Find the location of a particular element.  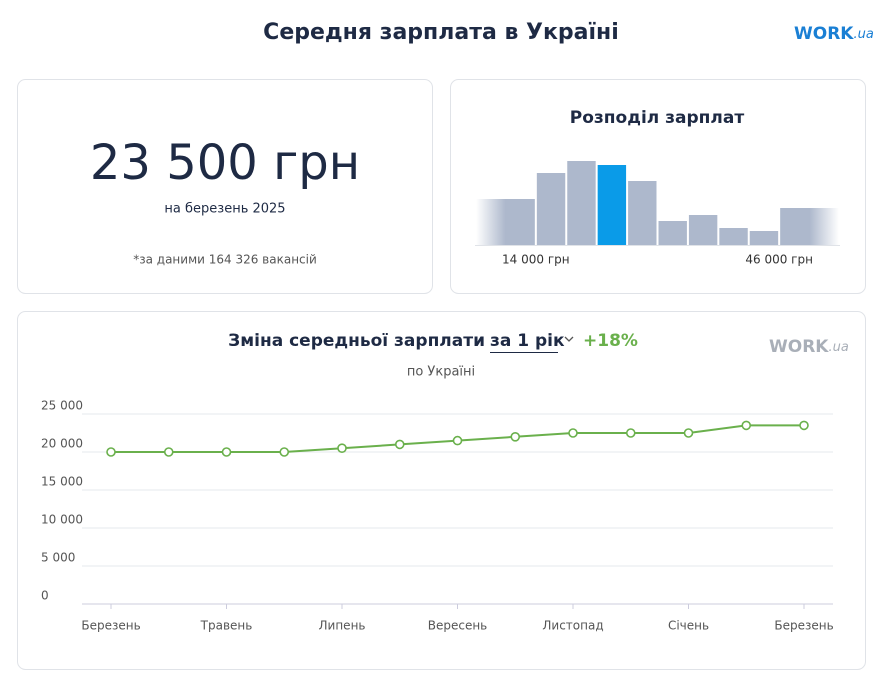

y-tick-label: 10 000 is located at coordinates (62, 520).